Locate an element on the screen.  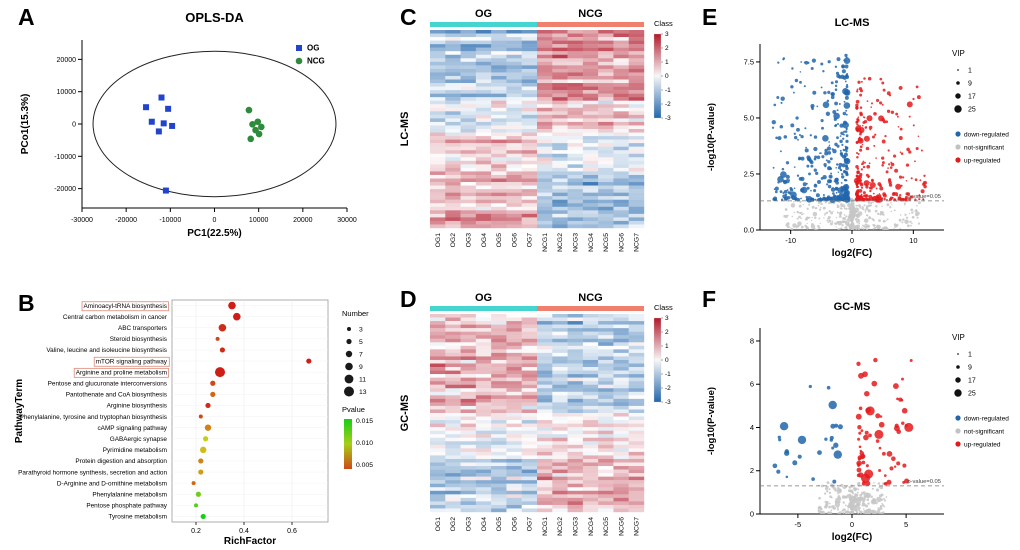
legend-size-label: 3 is located at coordinates (361, 329).